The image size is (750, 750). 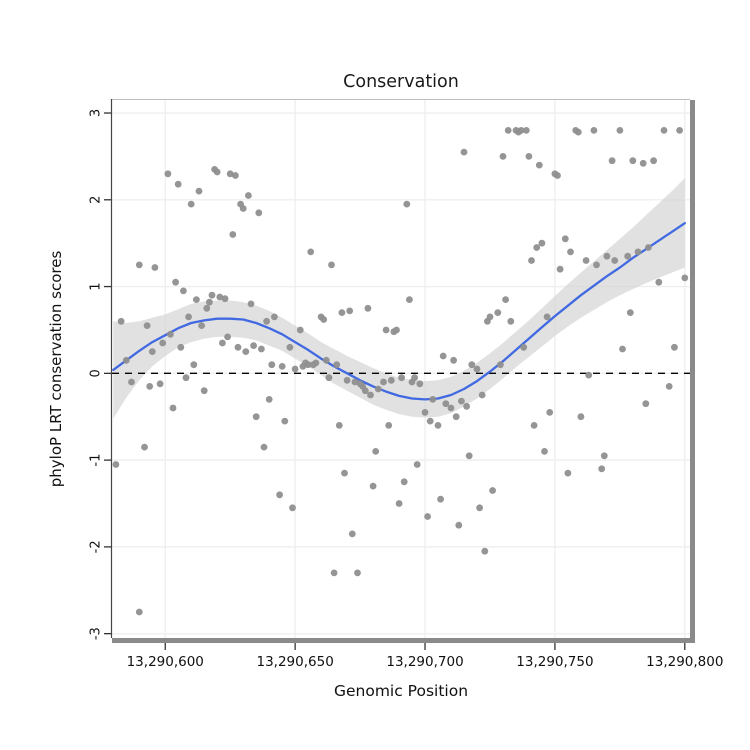 I want to click on y-tick-label: -1, so click(x=96, y=460).